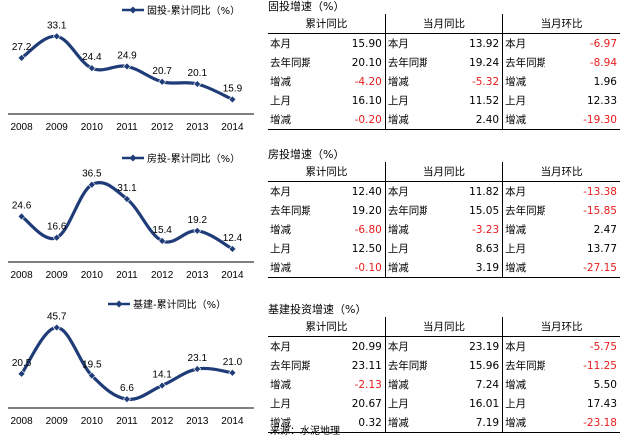 The width and height of the screenshot is (622, 442). Describe the element at coordinates (306, 154) in the screenshot. I see `table-title: 房投增速（%）` at that location.